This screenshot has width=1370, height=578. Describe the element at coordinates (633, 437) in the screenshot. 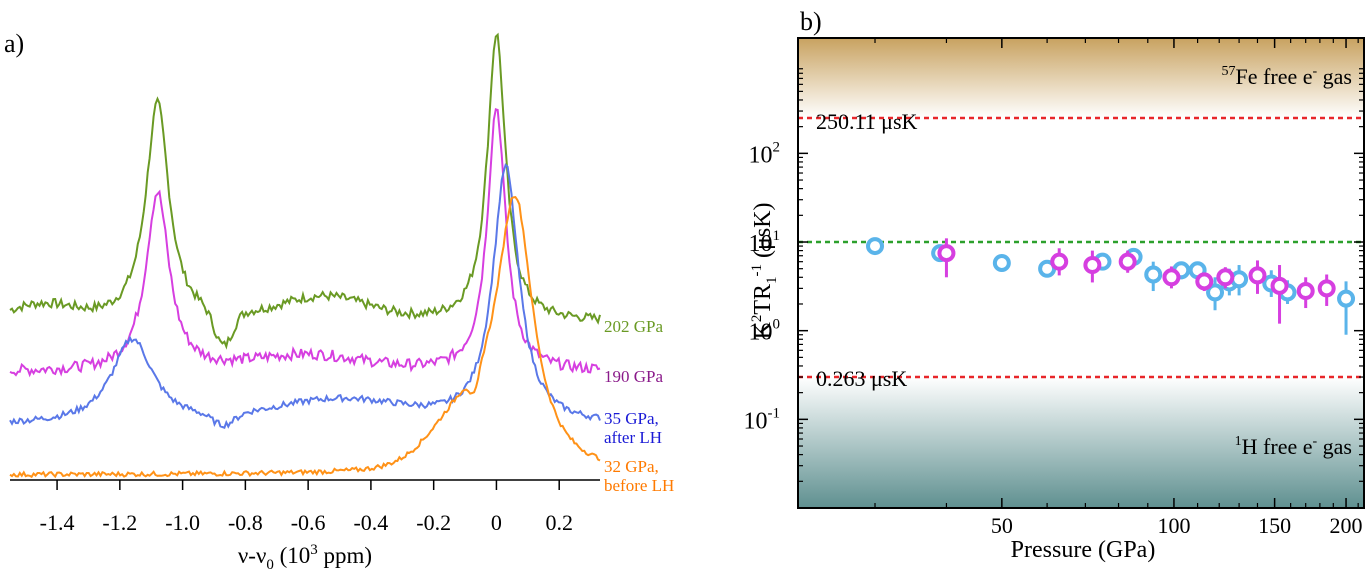

I see `series-label: after LH` at that location.